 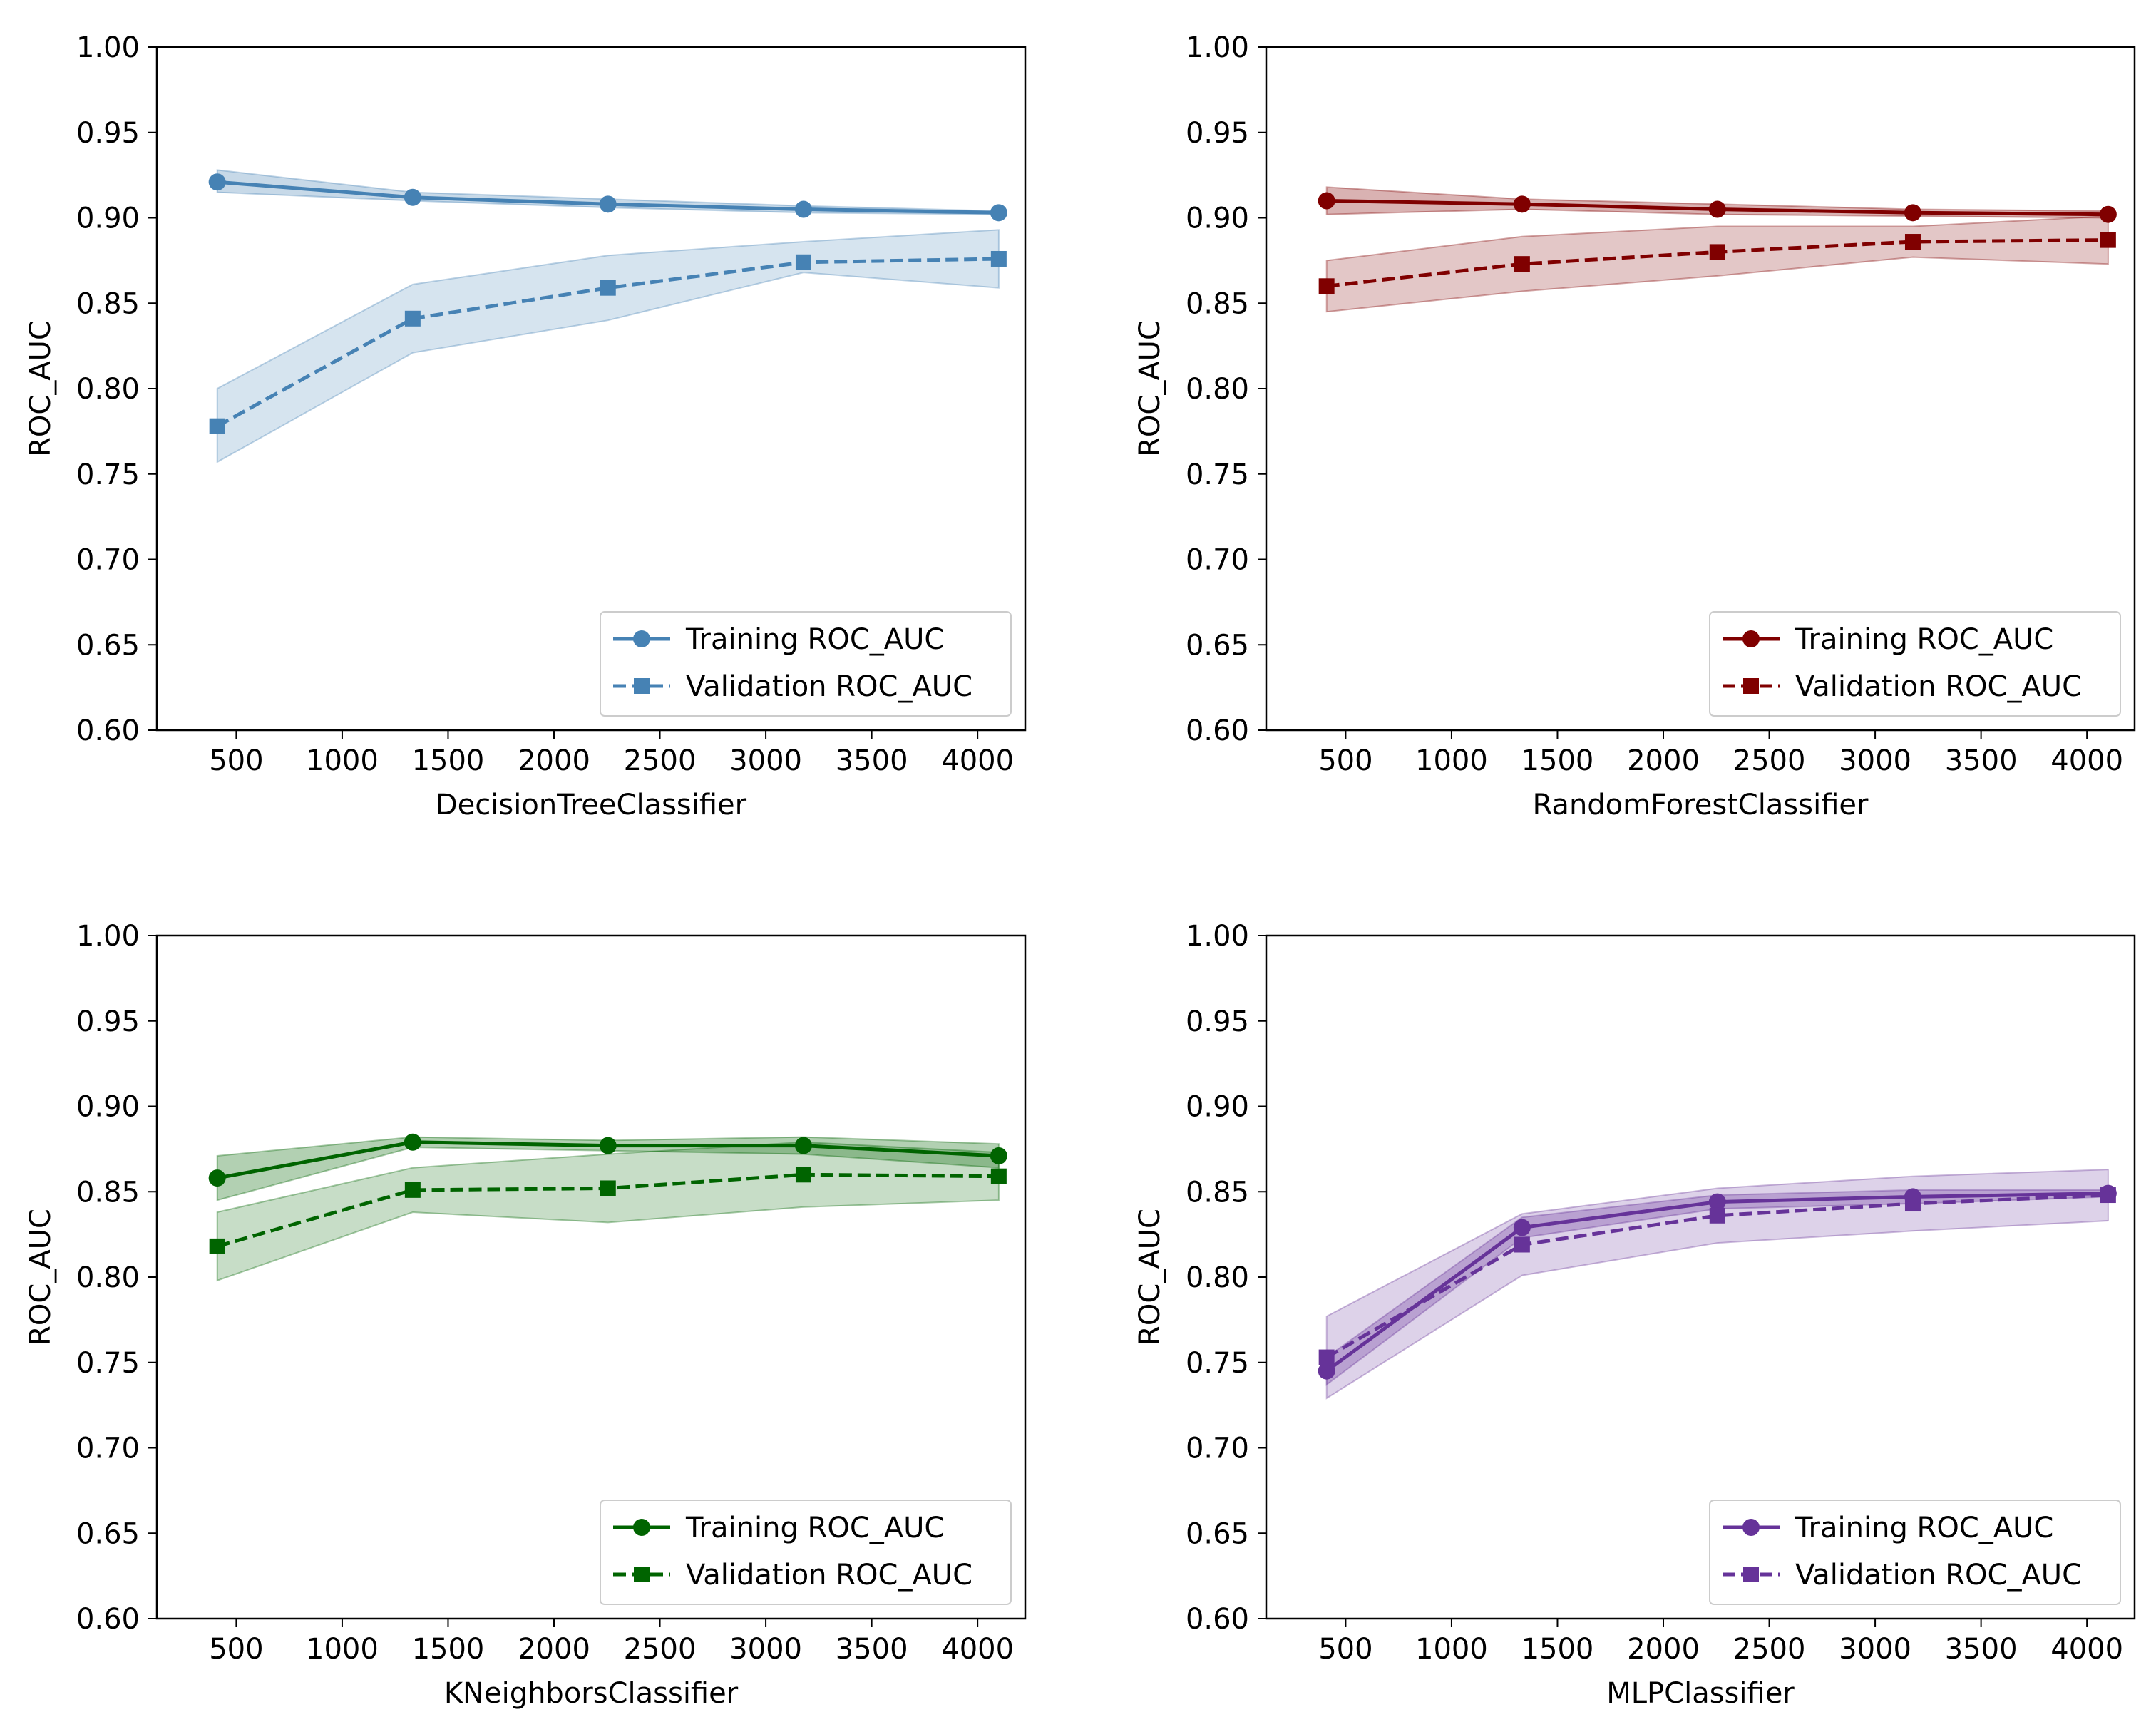 What do you see at coordinates (591, 805) in the screenshot?
I see `x-axis-title: DecisionTreeClassifier` at bounding box center [591, 805].